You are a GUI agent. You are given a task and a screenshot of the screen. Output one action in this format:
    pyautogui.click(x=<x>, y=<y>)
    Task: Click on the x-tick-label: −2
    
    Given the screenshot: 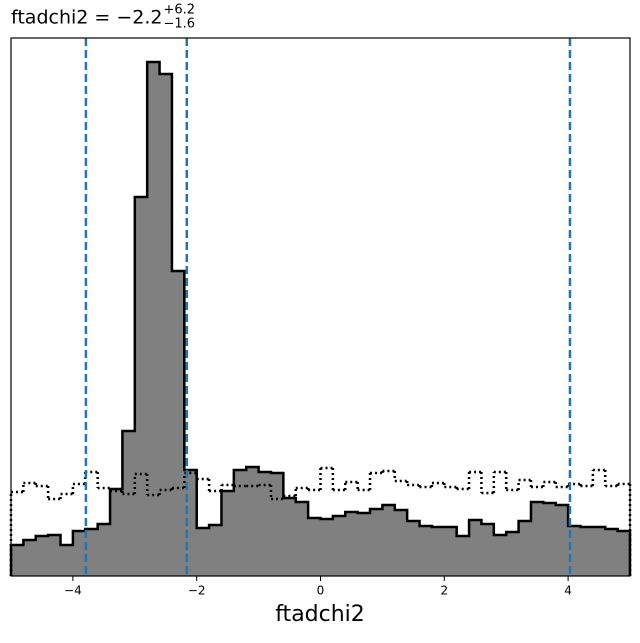 What is the action you would take?
    pyautogui.click(x=197, y=591)
    